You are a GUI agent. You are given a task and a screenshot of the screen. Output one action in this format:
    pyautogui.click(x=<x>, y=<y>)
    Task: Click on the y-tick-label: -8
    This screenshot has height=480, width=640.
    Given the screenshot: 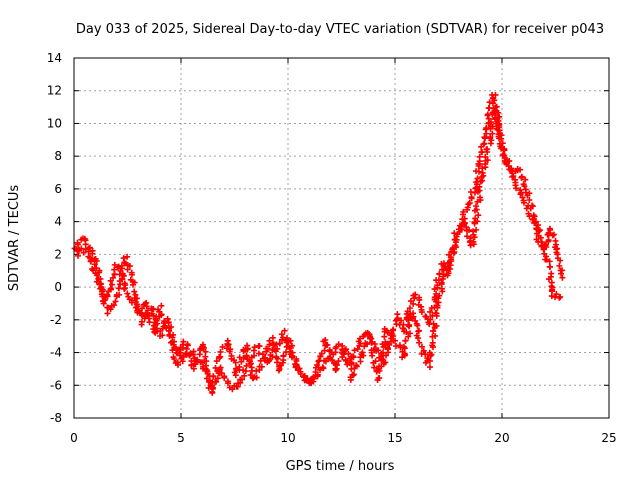 What is the action you would take?
    pyautogui.click(x=56, y=418)
    